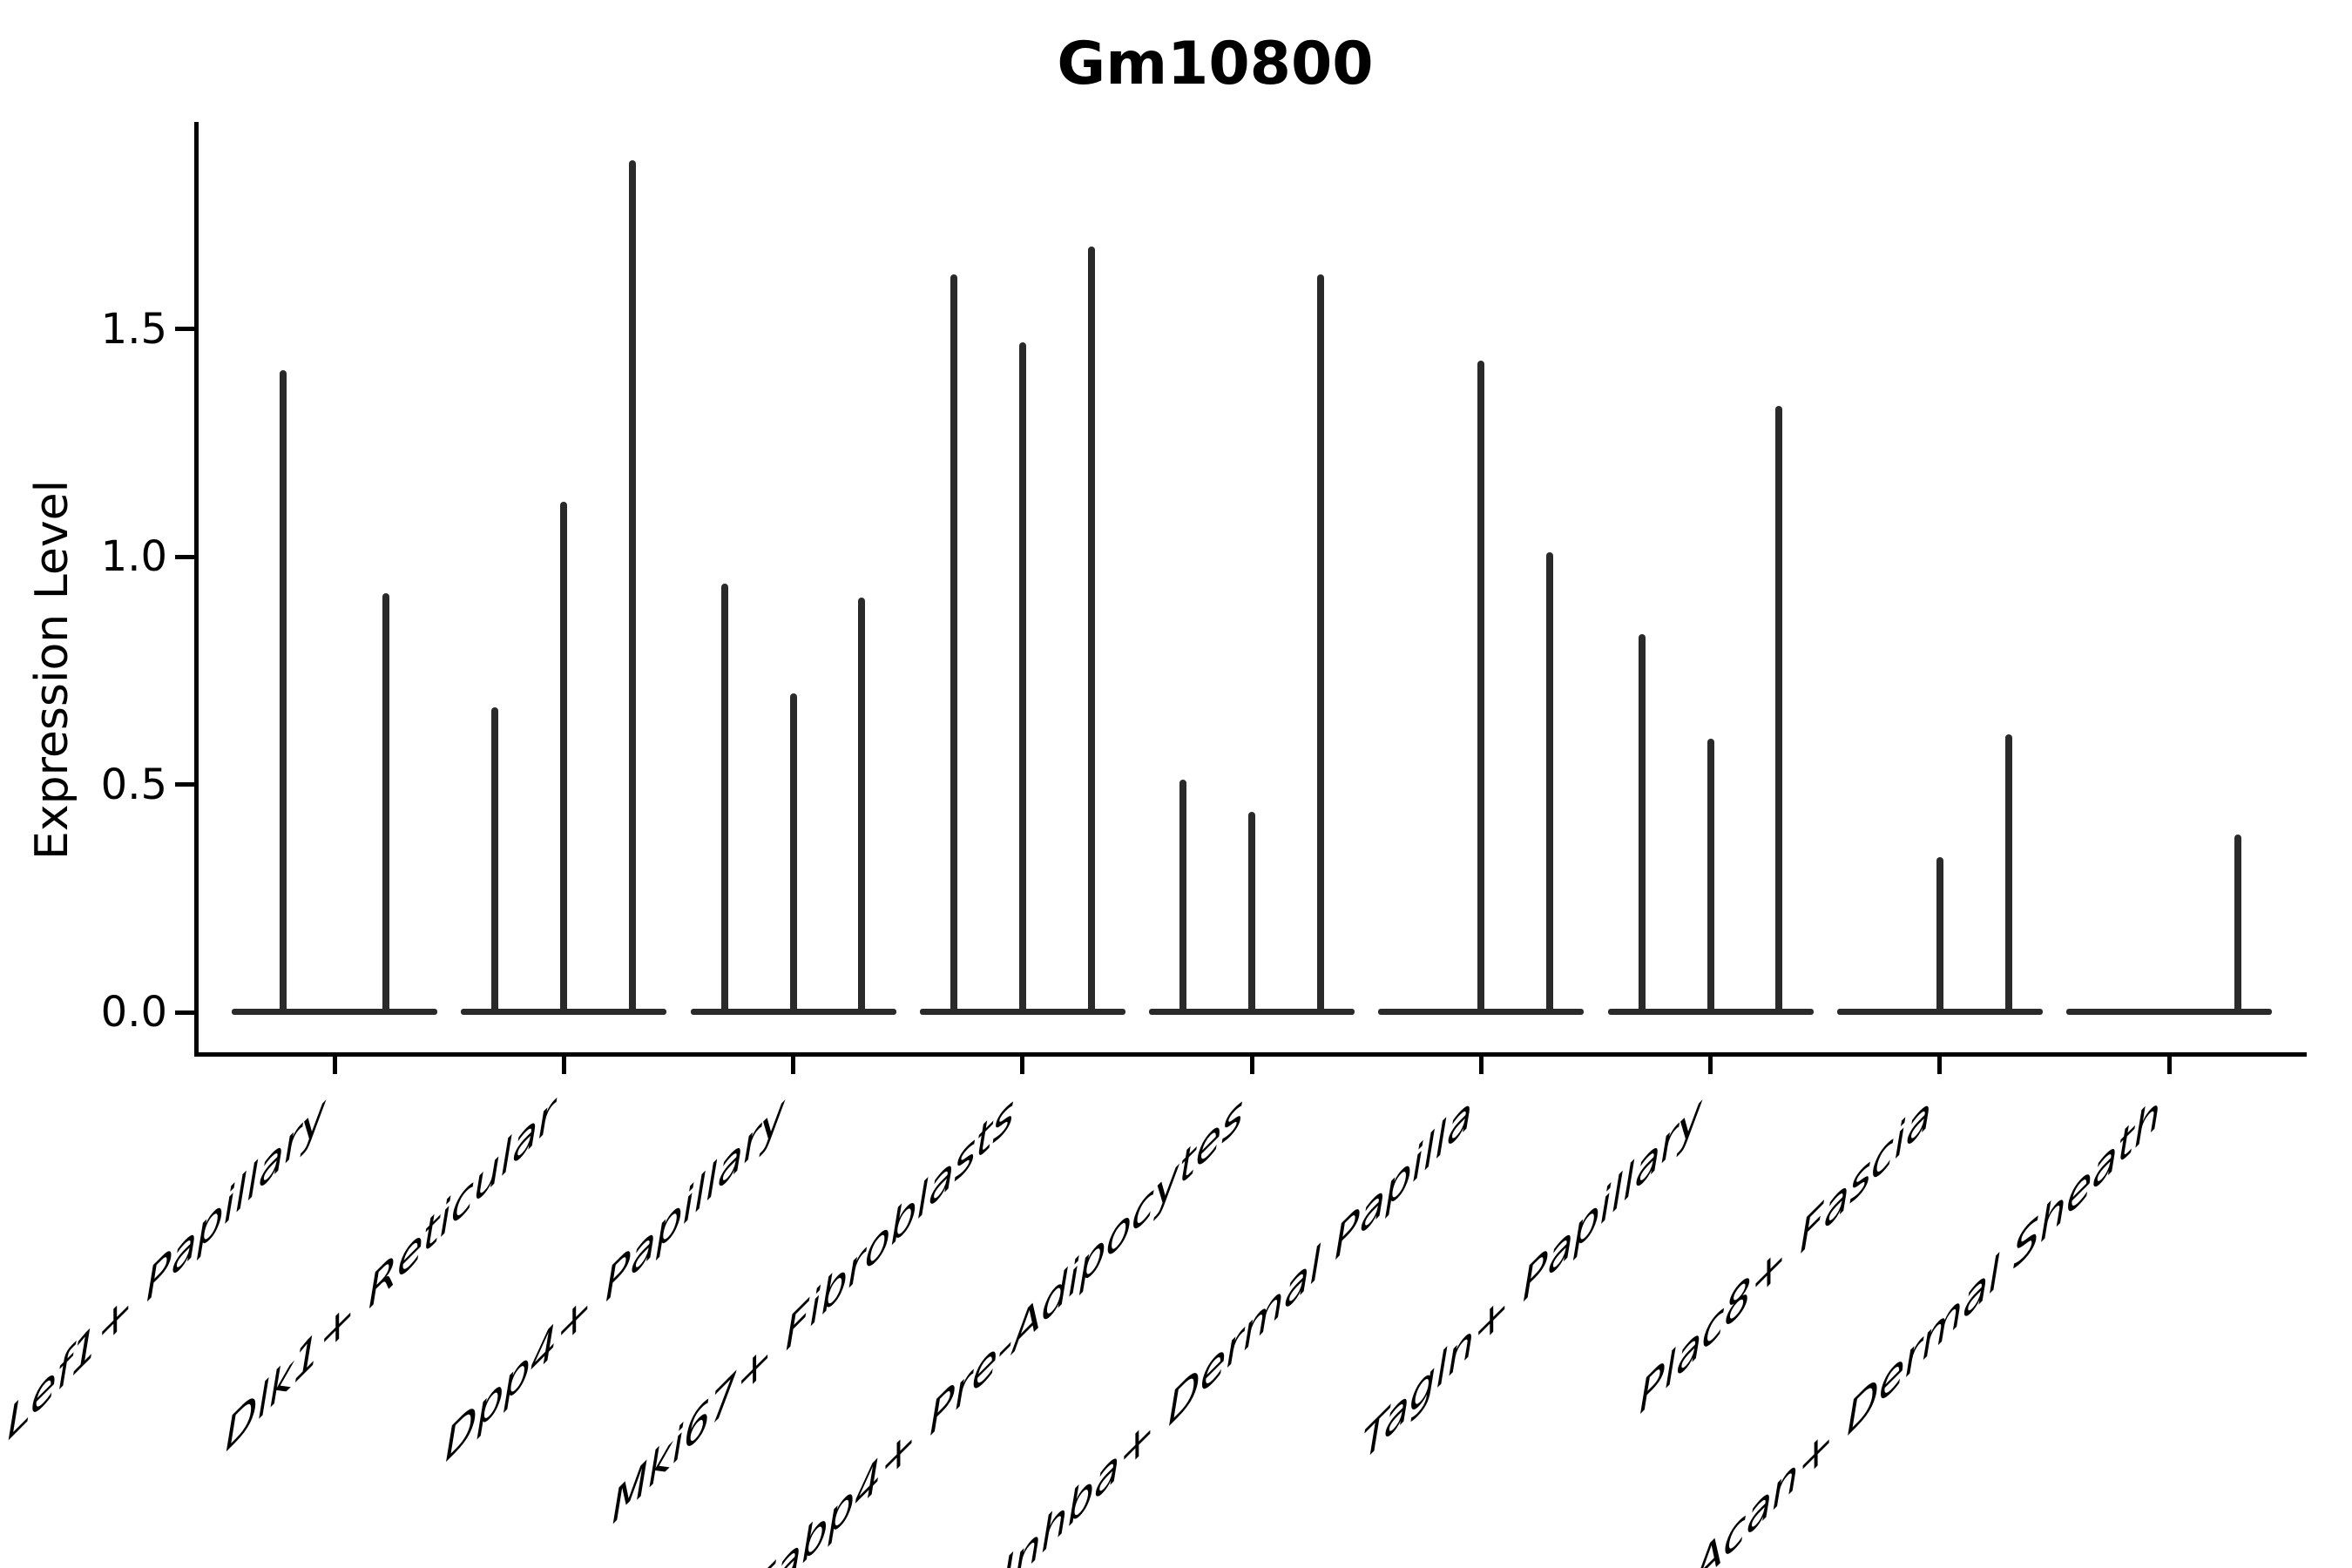 The image size is (2352, 1568). I want to click on y-axis-line, so click(196, 589).